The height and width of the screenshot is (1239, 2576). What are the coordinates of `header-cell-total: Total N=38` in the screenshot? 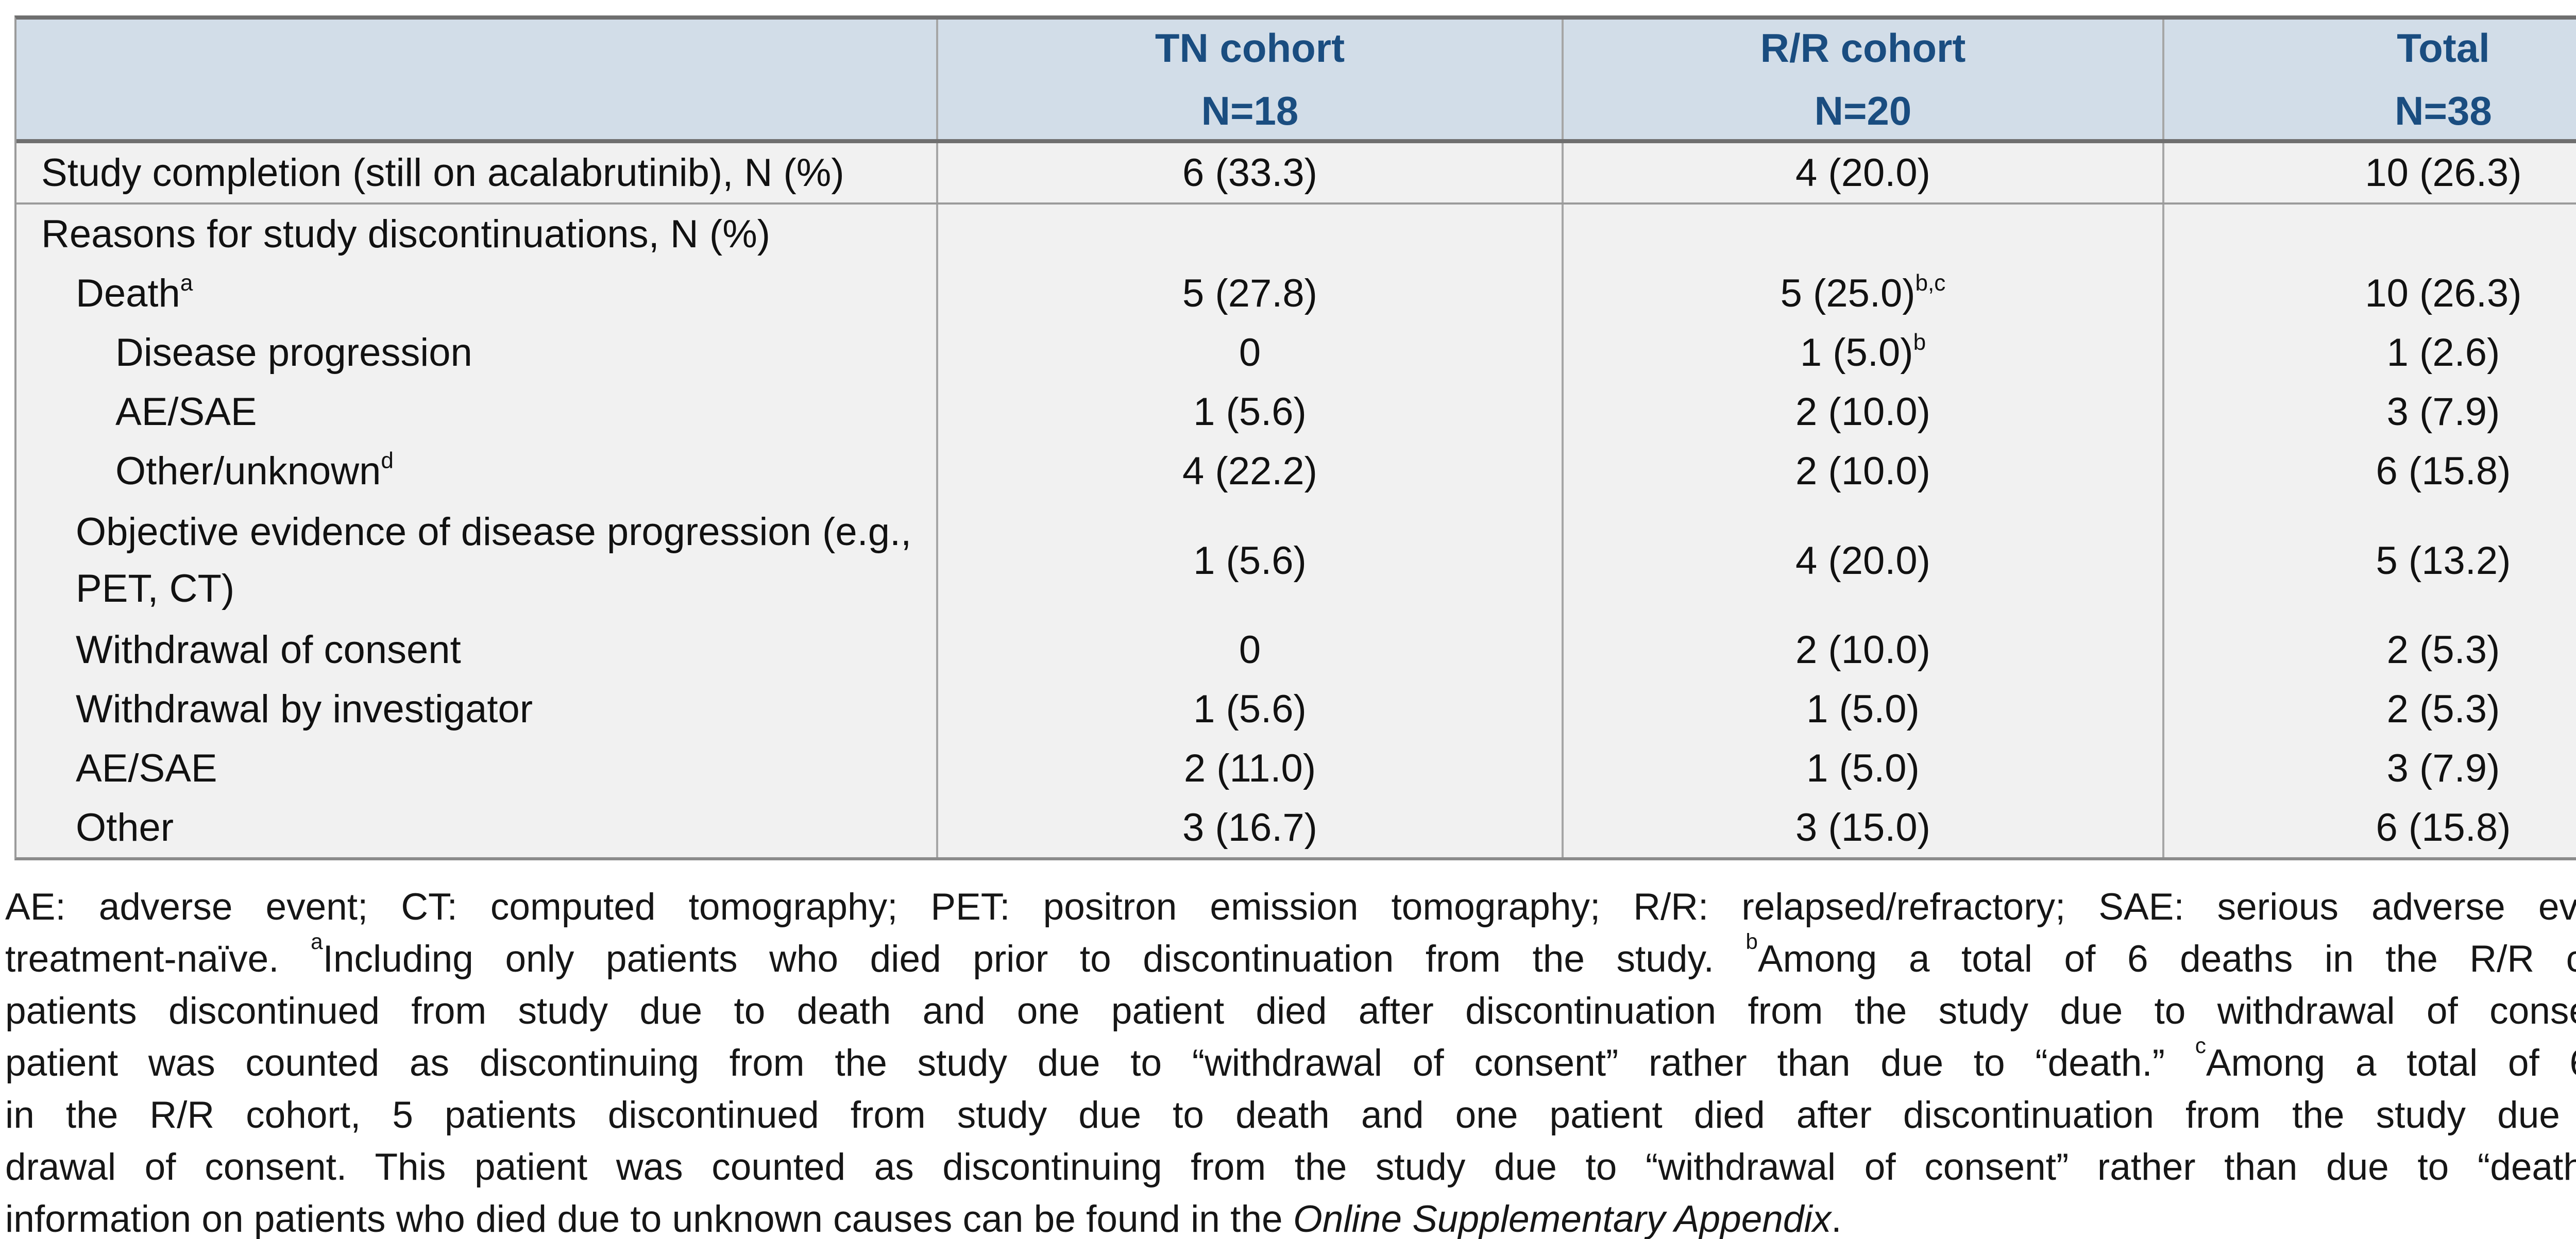 It's located at (2369, 79).